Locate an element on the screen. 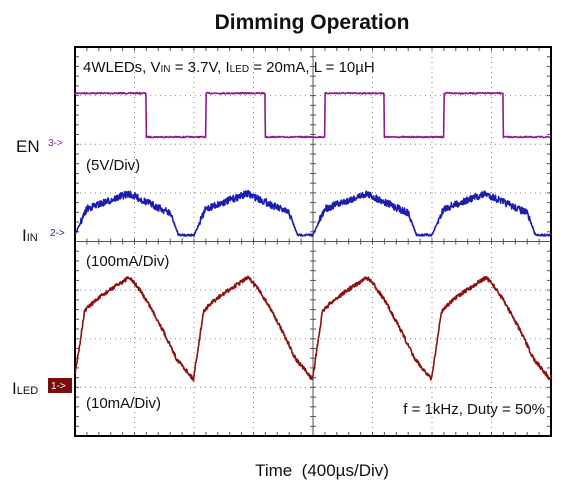  iled-channel-label: ILED is located at coordinates (25, 388).